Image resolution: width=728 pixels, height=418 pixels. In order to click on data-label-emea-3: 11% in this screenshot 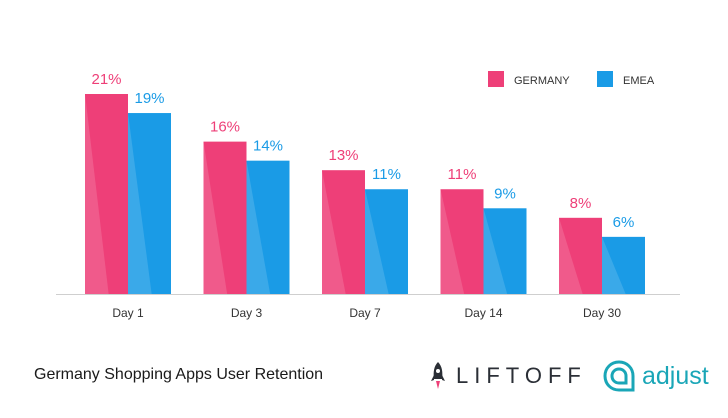, I will do `click(386, 174)`.